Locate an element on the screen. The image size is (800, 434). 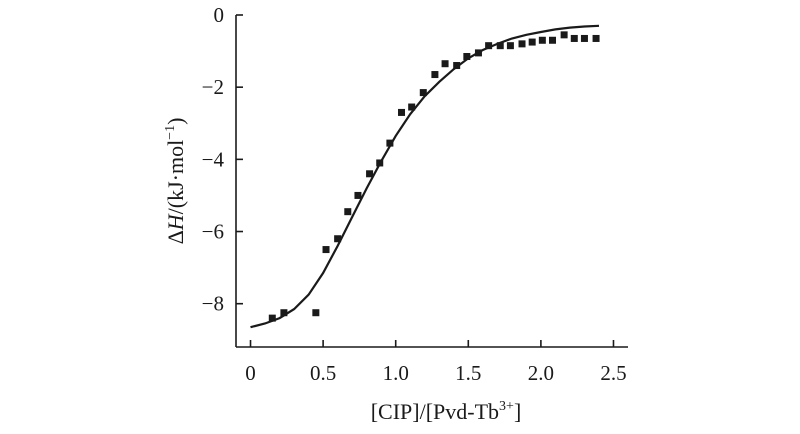
x-ticks: 0 0.5 1.0 1.5 2.0 2.5 is located at coordinates (436, 362).